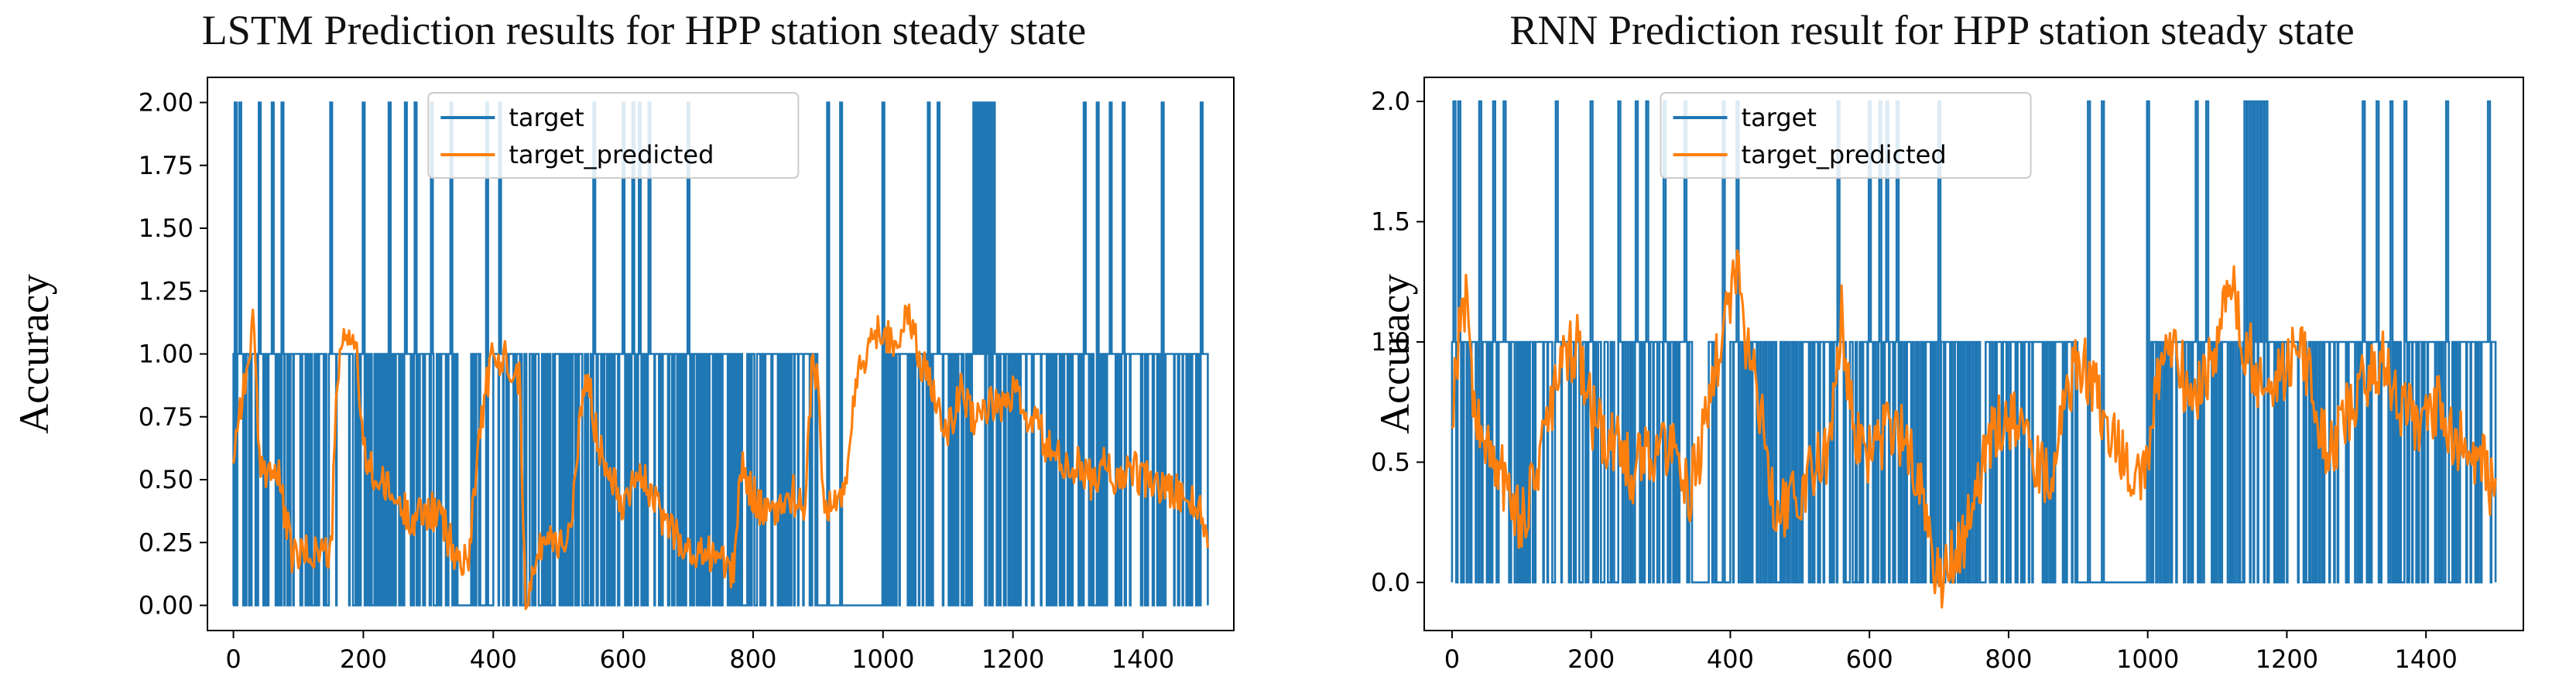 The image size is (2576, 687). Describe the element at coordinates (166, 228) in the screenshot. I see `y-tick-label: 1.50` at that location.